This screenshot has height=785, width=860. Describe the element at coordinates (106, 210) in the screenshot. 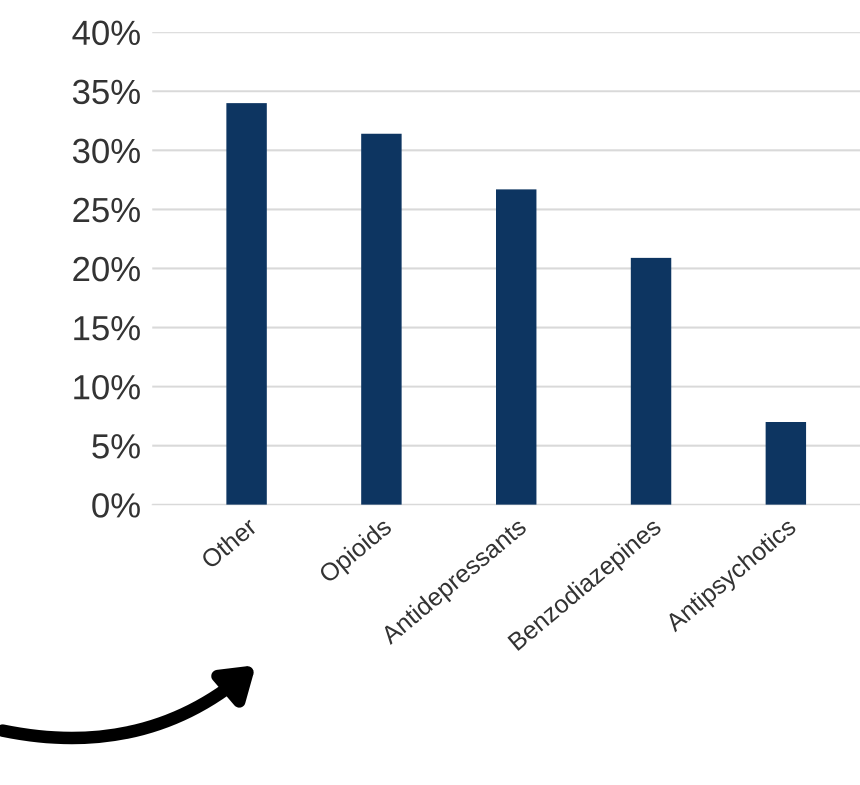

I see `y-tick-label: 25%` at that location.